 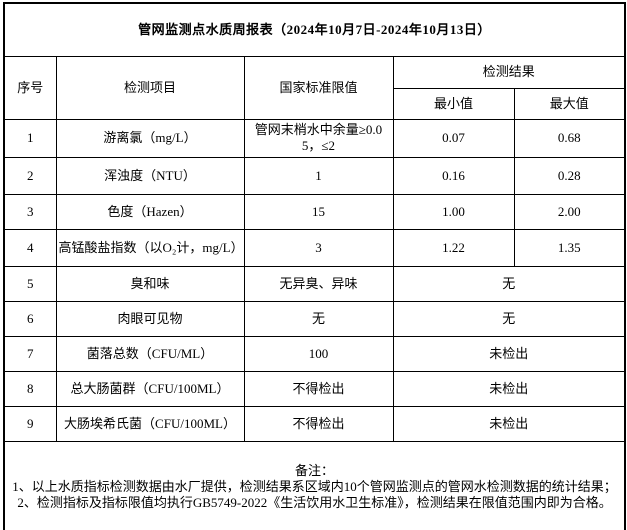 What do you see at coordinates (150, 283) in the screenshot?
I see `cell-item: 臭和味` at bounding box center [150, 283].